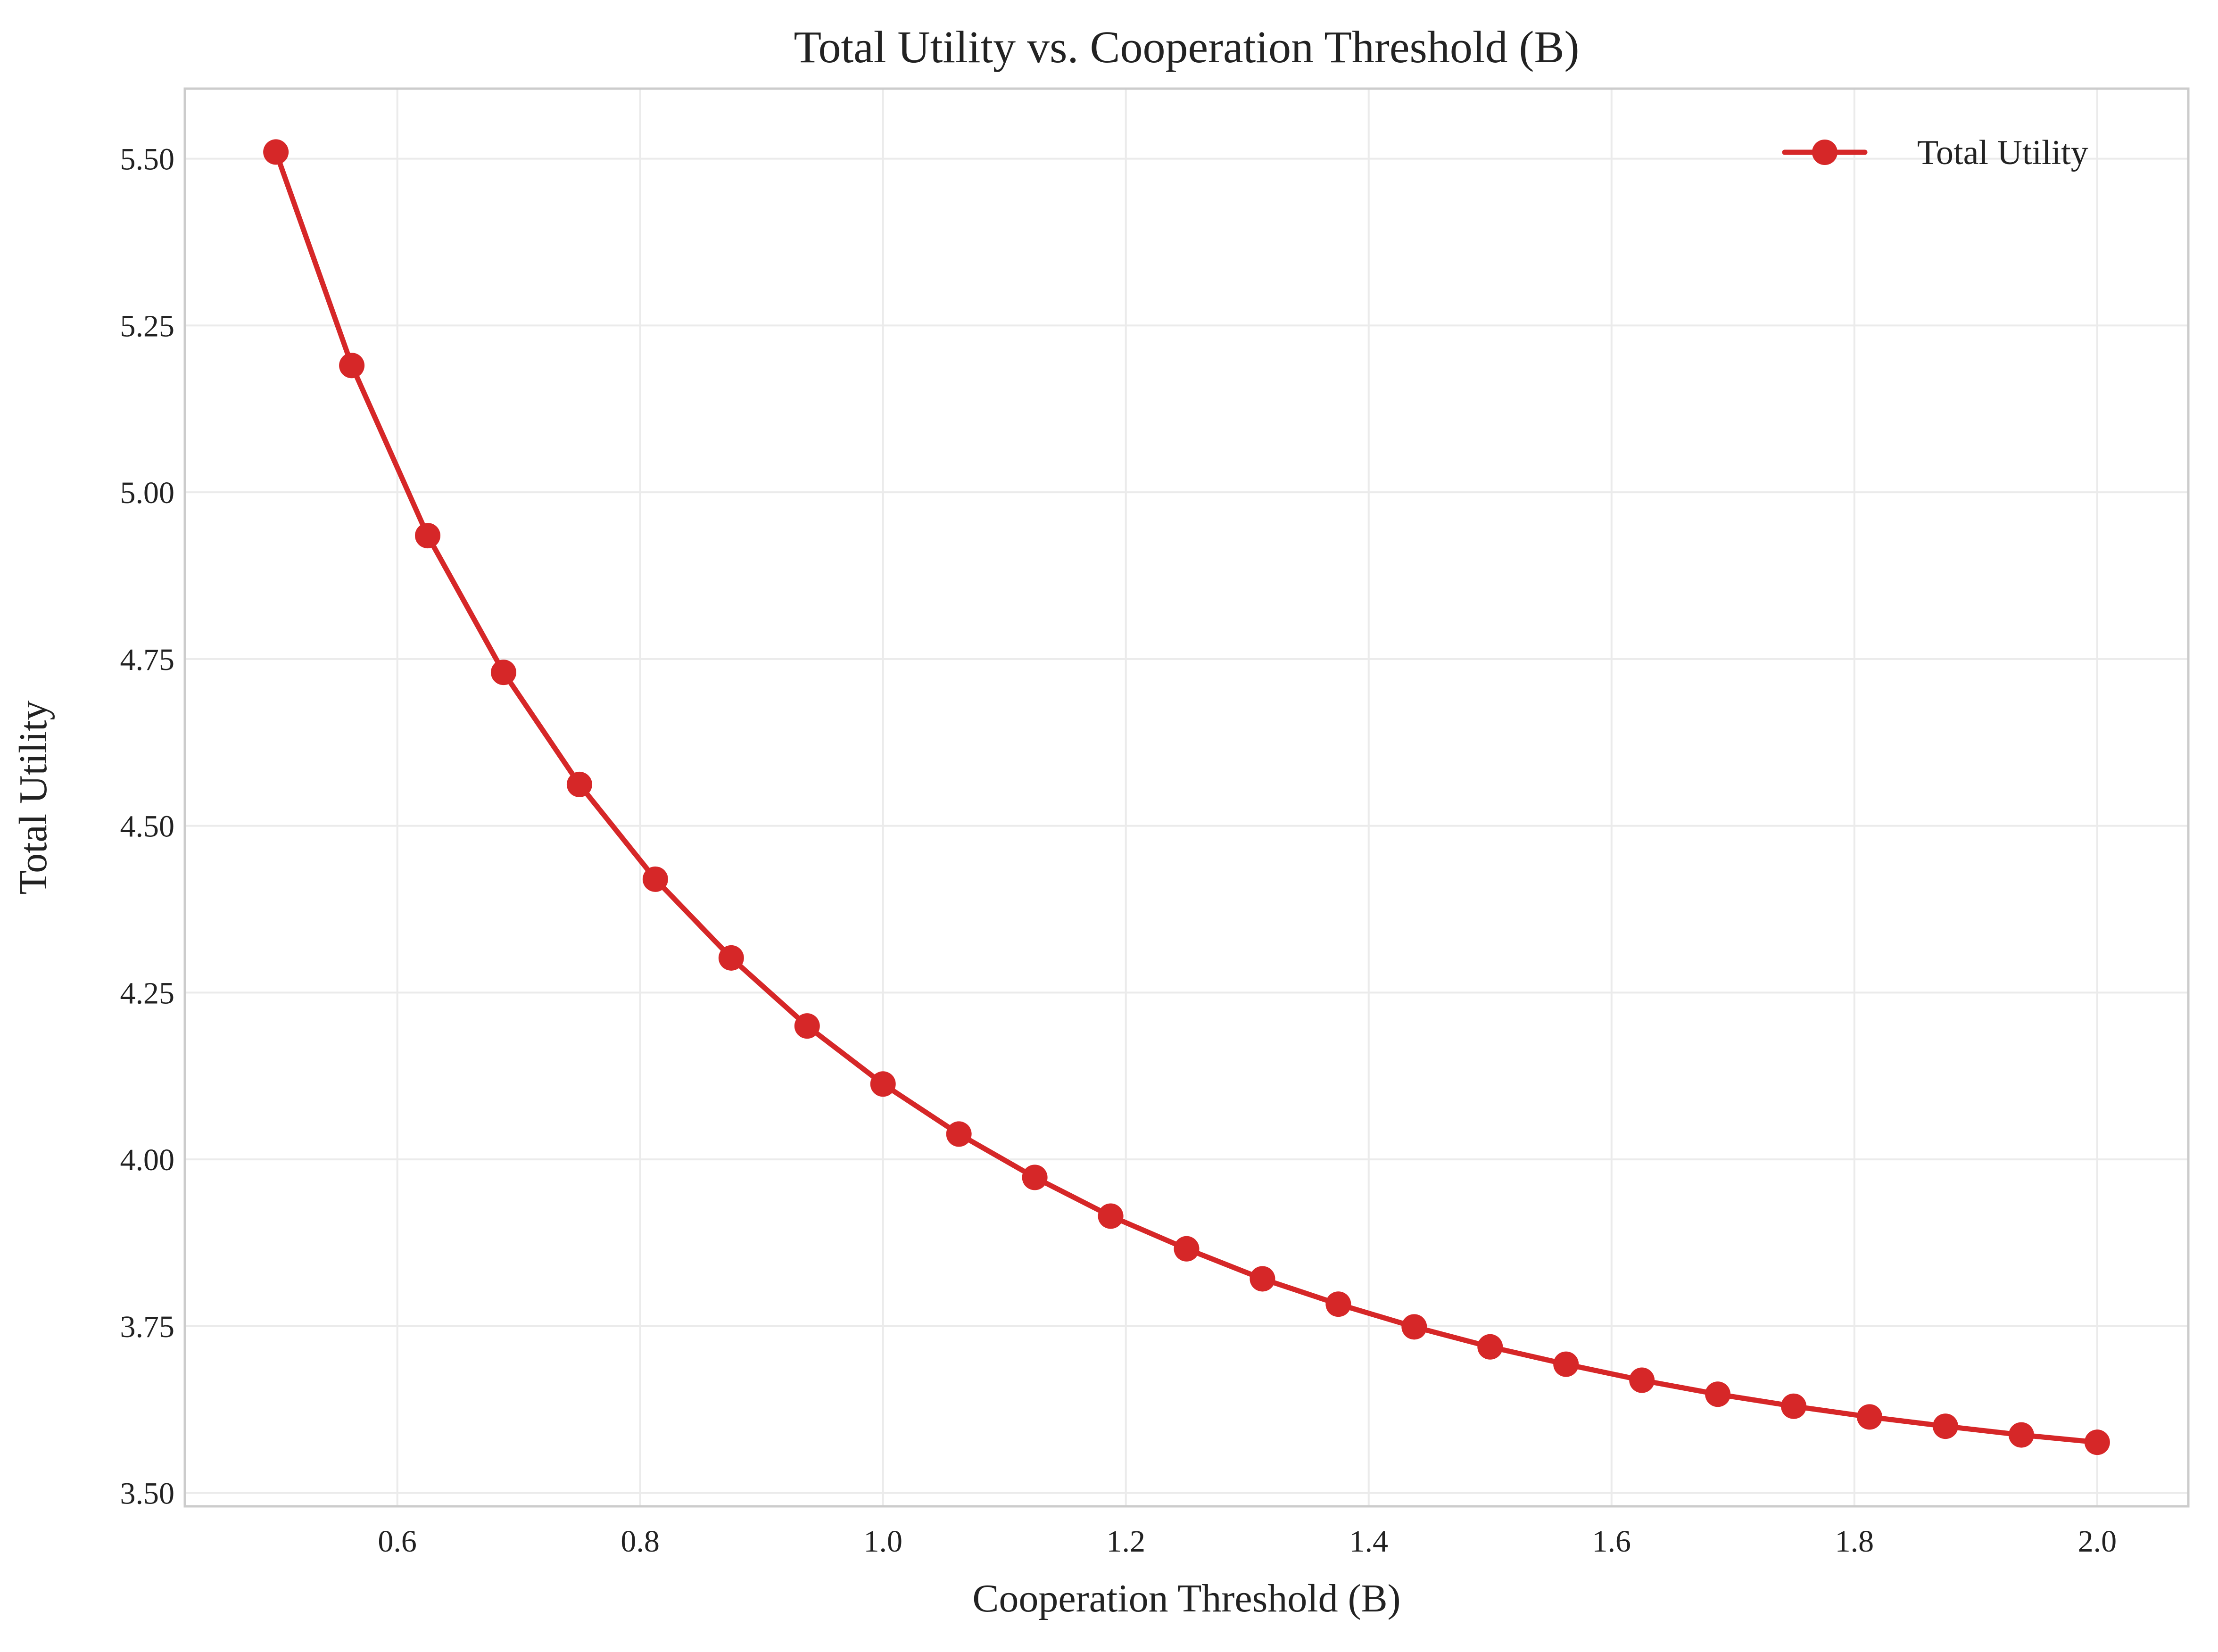 This screenshot has height=1652, width=2218. Describe the element at coordinates (148, 493) in the screenshot. I see `y-tick-label: 5.00` at that location.